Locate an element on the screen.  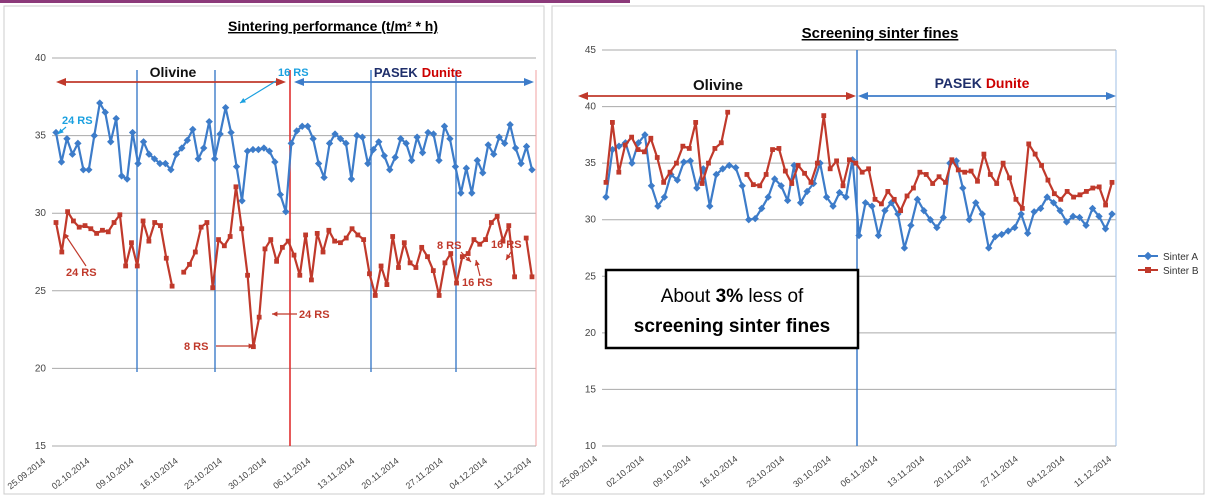
note-bold: 3% is located at coordinates (730, 296).